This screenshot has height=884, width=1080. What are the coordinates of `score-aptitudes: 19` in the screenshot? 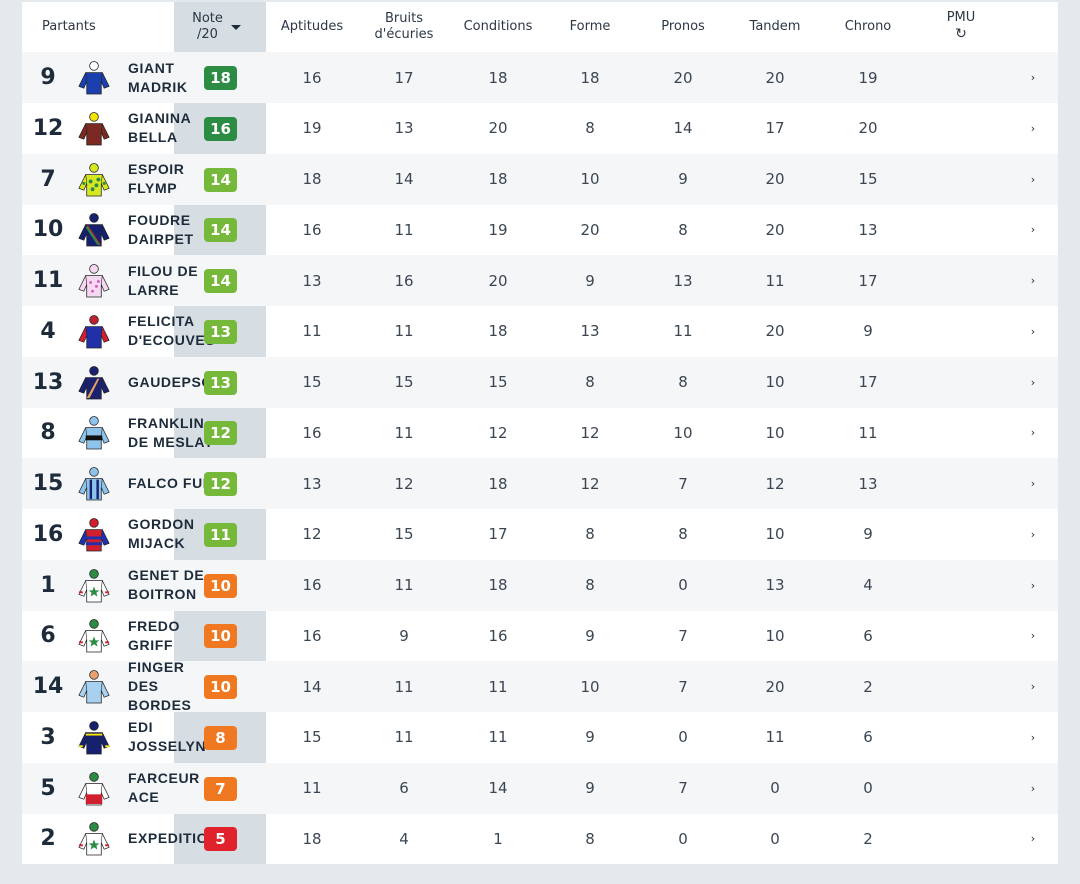 It's located at (312, 128).